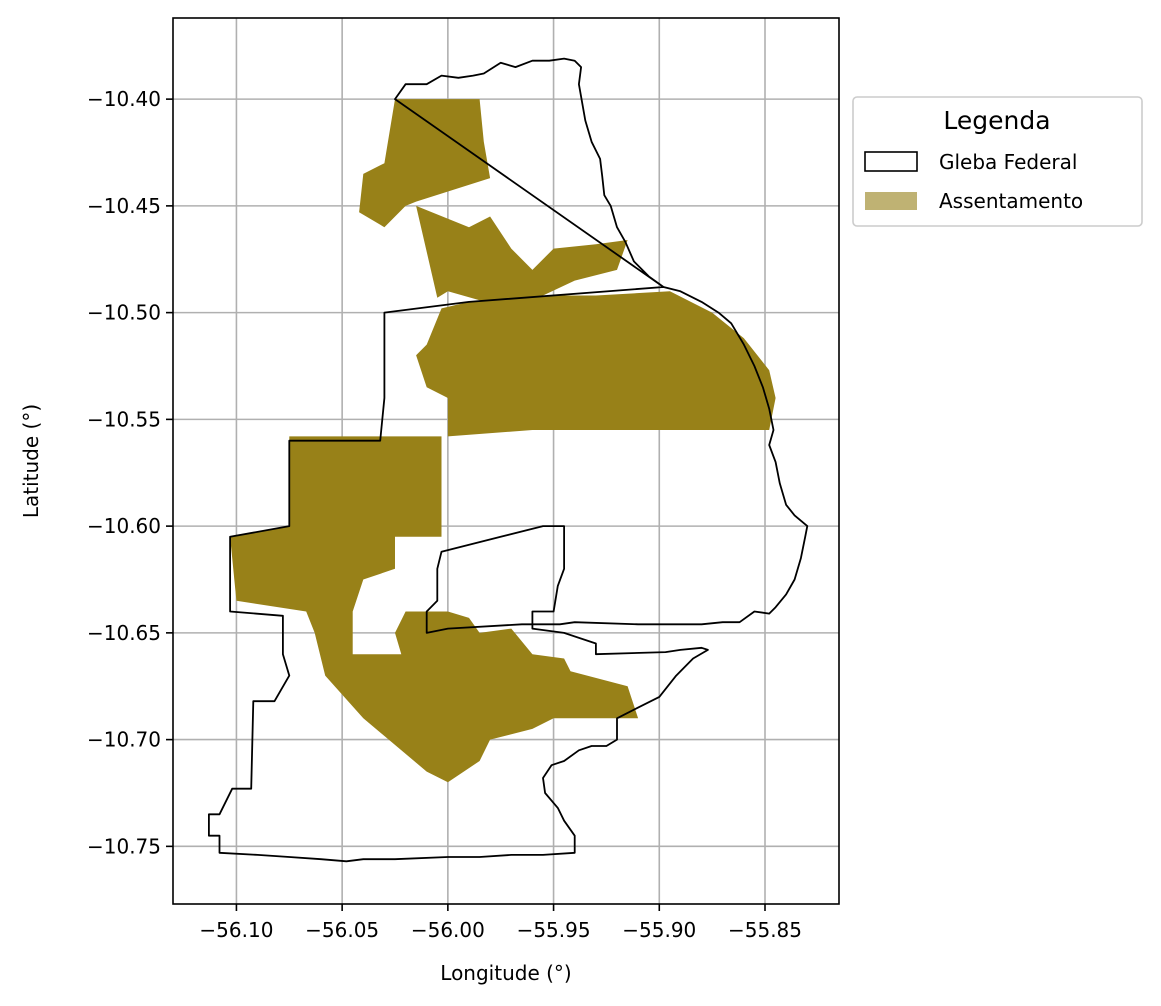 The width and height of the screenshot is (1161, 1006). I want to click on legend-title: Legenda, so click(996, 120).